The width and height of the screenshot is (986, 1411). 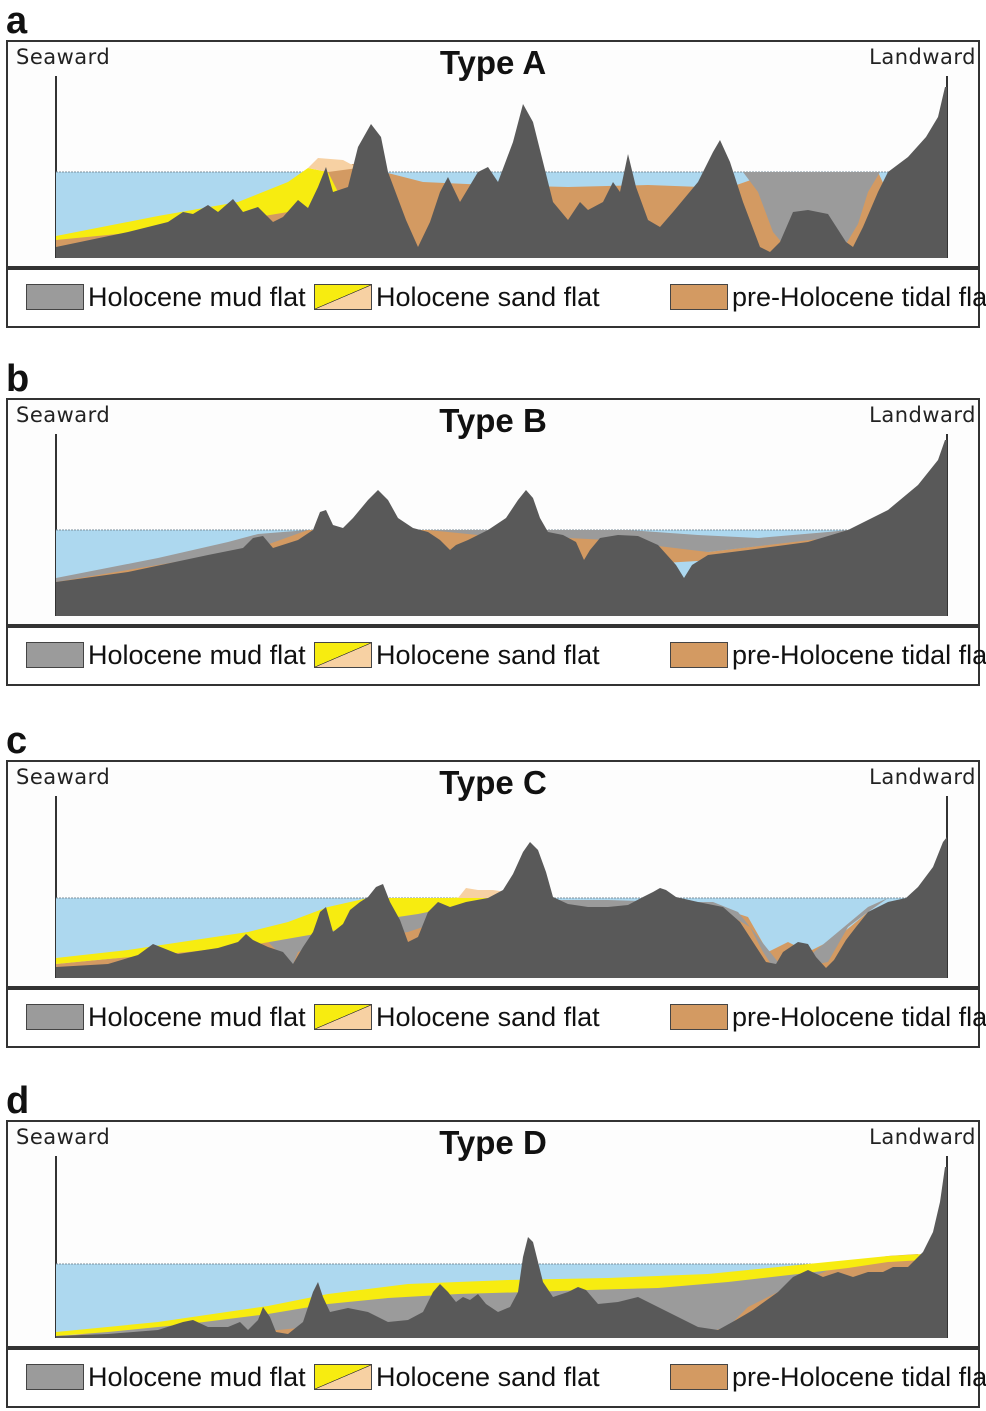 I want to click on panel-letter-b: b, so click(x=18, y=379).